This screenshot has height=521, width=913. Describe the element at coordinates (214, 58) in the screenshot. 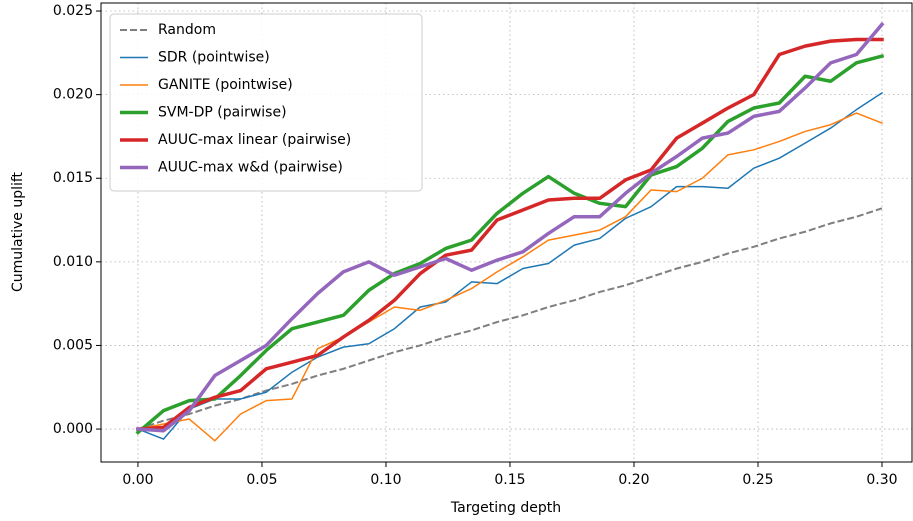

I see `legend-label: SDR (pointwise)` at that location.